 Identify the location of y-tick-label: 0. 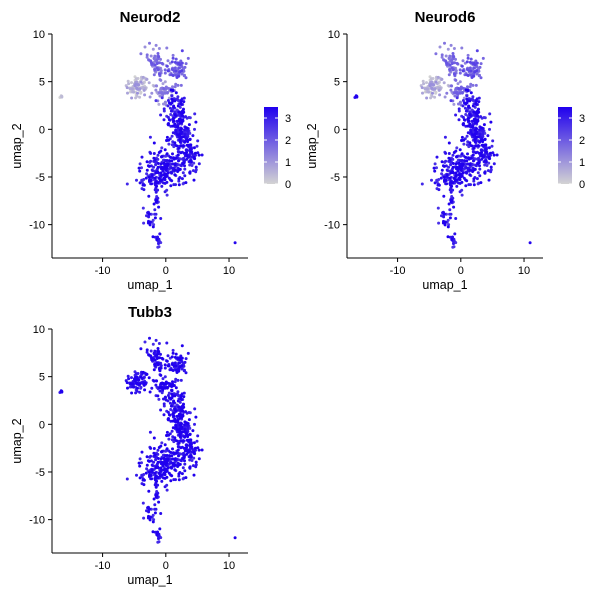
(337, 130).